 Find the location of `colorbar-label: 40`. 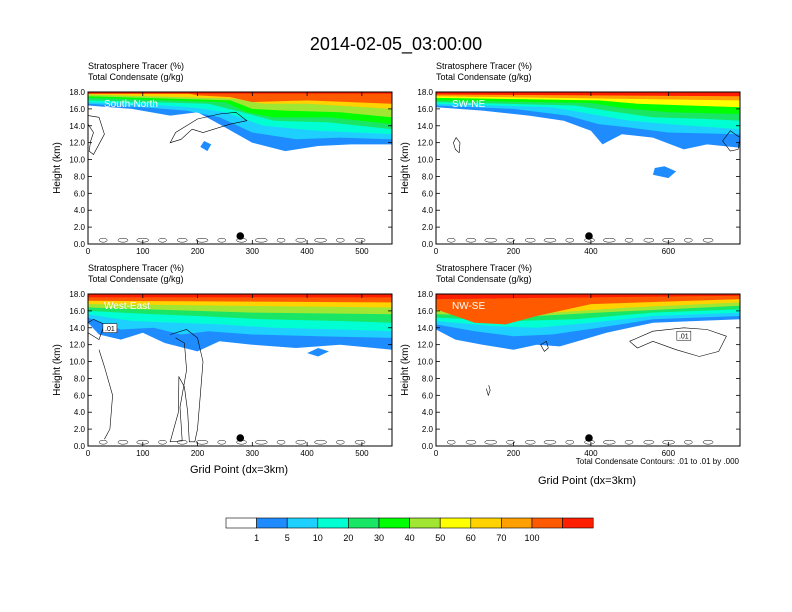

colorbar-label: 40 is located at coordinates (410, 538).